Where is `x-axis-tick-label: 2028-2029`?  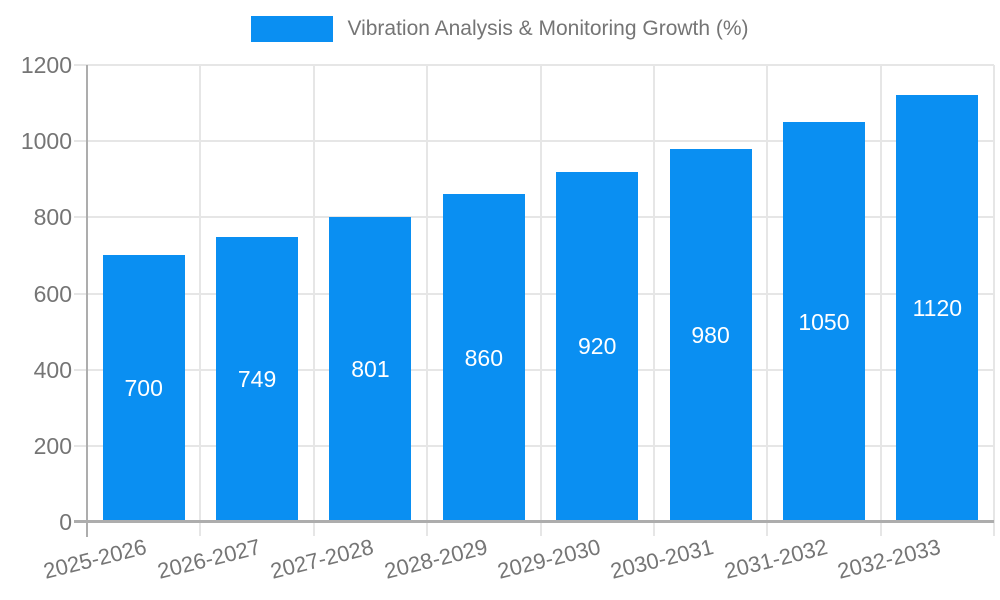 x-axis-tick-label: 2028-2029 is located at coordinates (435, 559).